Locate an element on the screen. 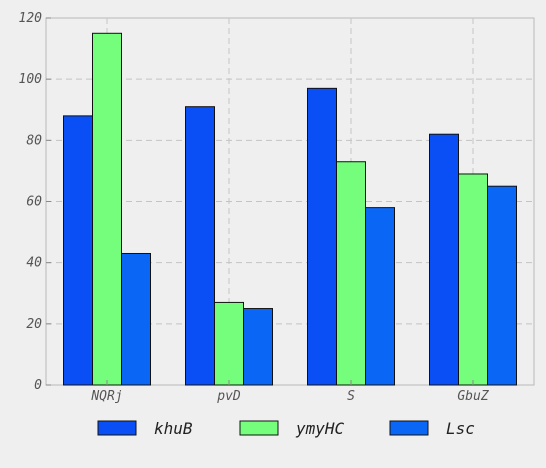  x-tick-label: NQRj is located at coordinates (106, 396).